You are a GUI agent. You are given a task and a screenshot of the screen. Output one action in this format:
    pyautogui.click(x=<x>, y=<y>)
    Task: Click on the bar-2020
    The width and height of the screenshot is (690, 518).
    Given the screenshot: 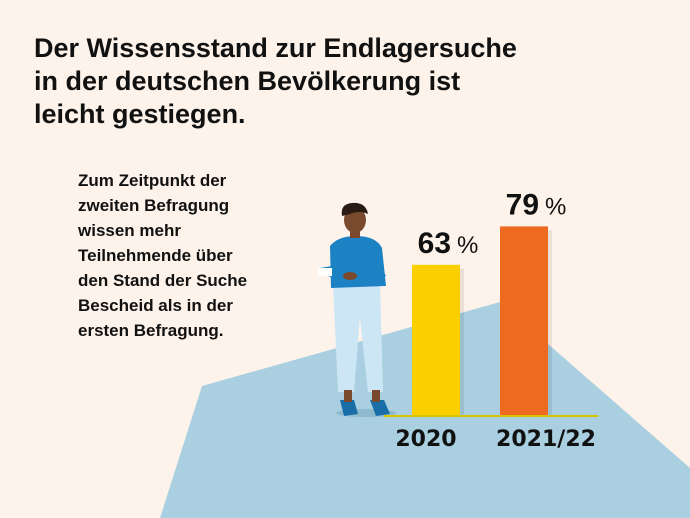 What is the action you would take?
    pyautogui.click(x=436, y=340)
    